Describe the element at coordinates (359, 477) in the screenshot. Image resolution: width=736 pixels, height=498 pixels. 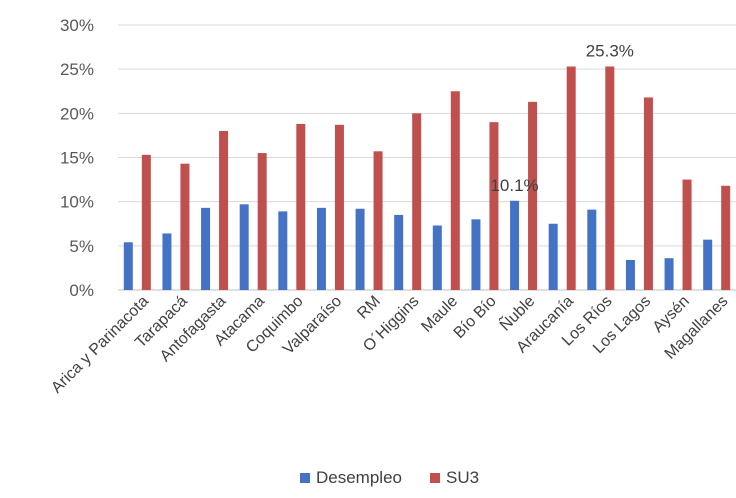
I see `legend-label: Desempleo` at that location.